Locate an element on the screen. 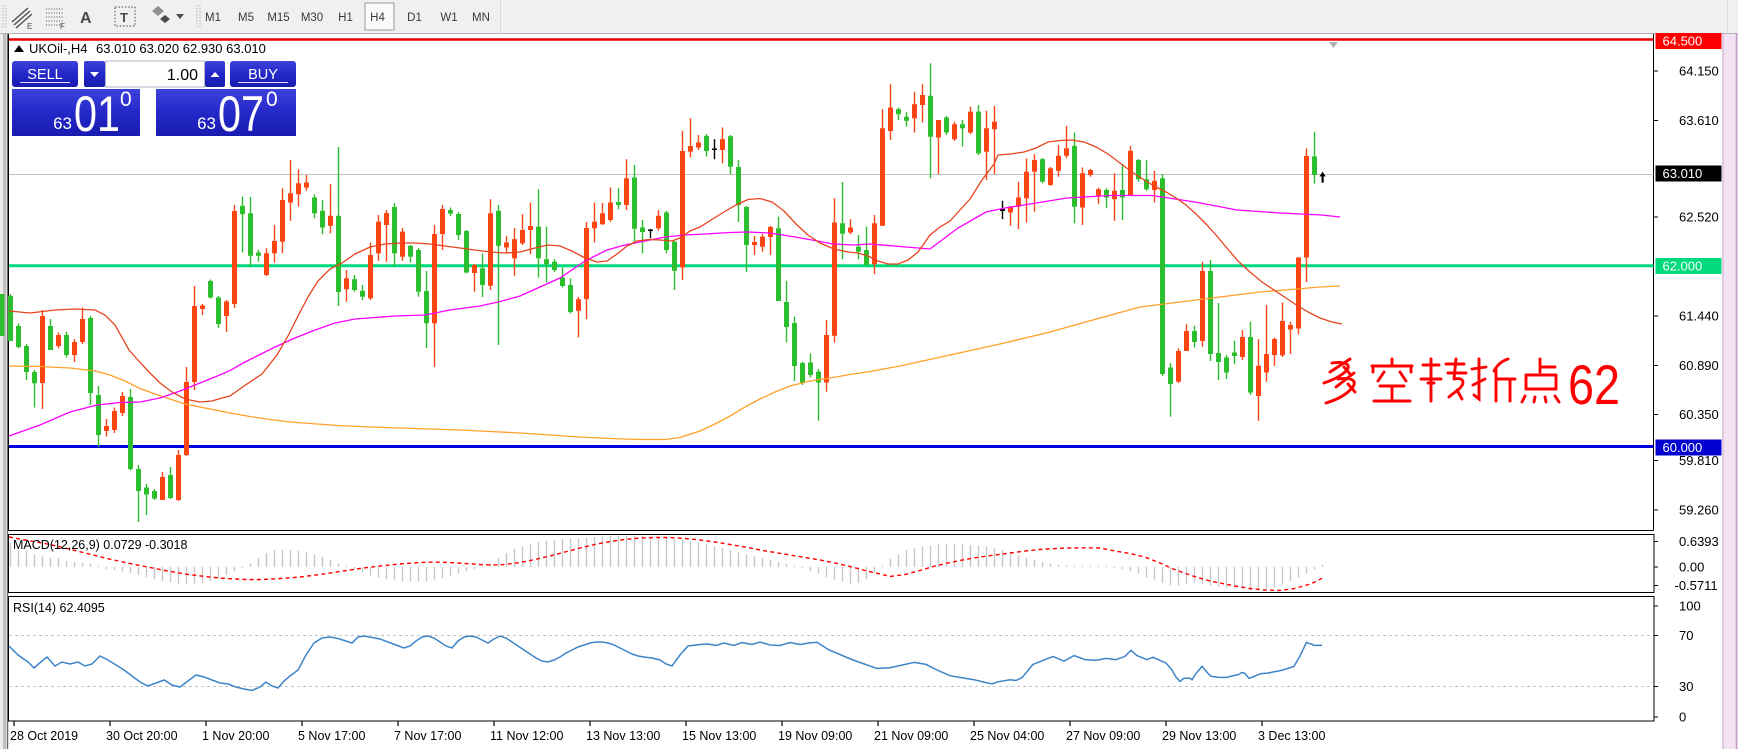 The image size is (1738, 749). svg-text: W1 is located at coordinates (448, 18).